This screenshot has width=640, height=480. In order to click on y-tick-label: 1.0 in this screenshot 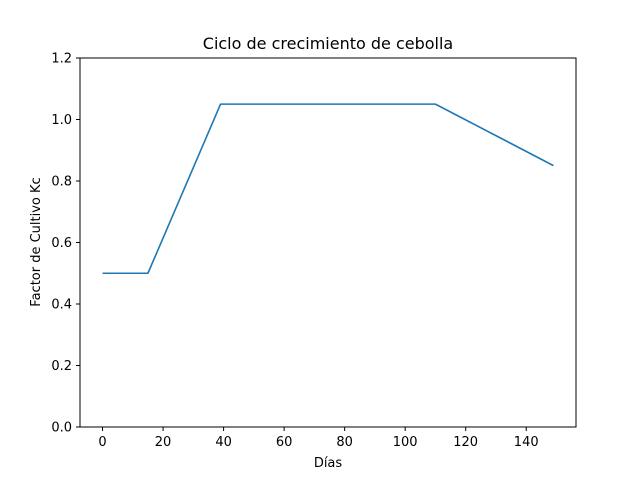, I will do `click(61, 120)`.